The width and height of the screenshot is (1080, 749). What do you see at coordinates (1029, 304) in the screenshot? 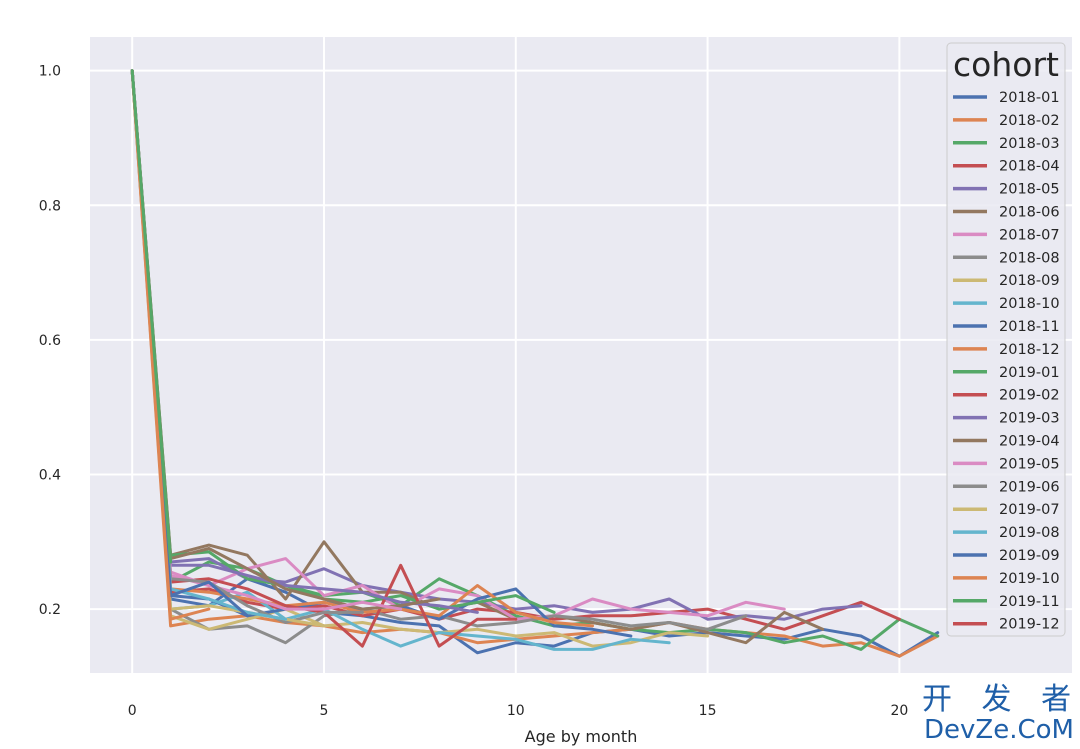
I see `legend-label-2018-10: 2018-10` at bounding box center [1029, 304].